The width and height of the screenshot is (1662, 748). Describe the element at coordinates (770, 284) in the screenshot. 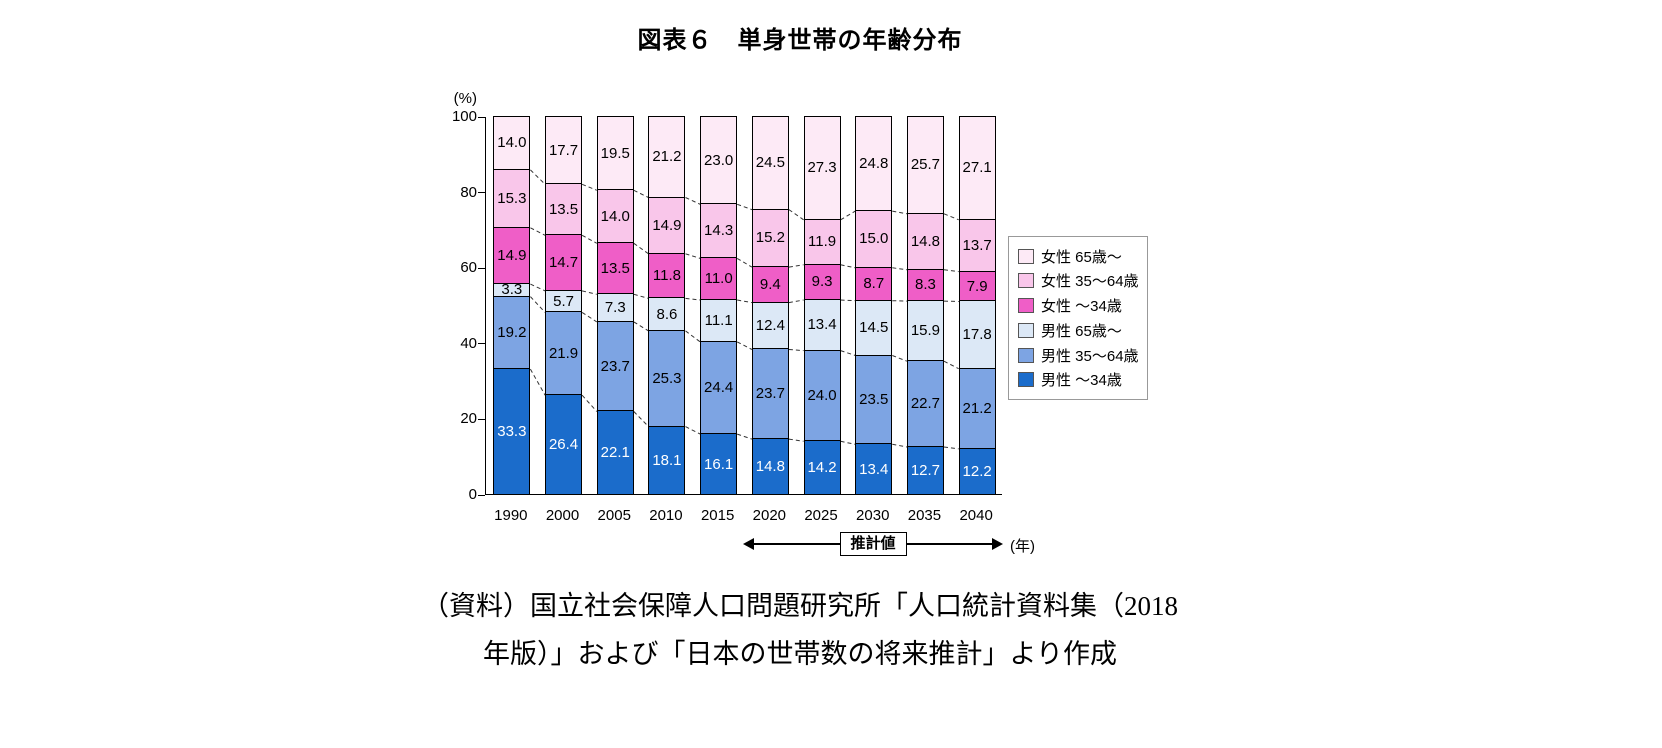

I see `bar-value-label: 9.4` at that location.